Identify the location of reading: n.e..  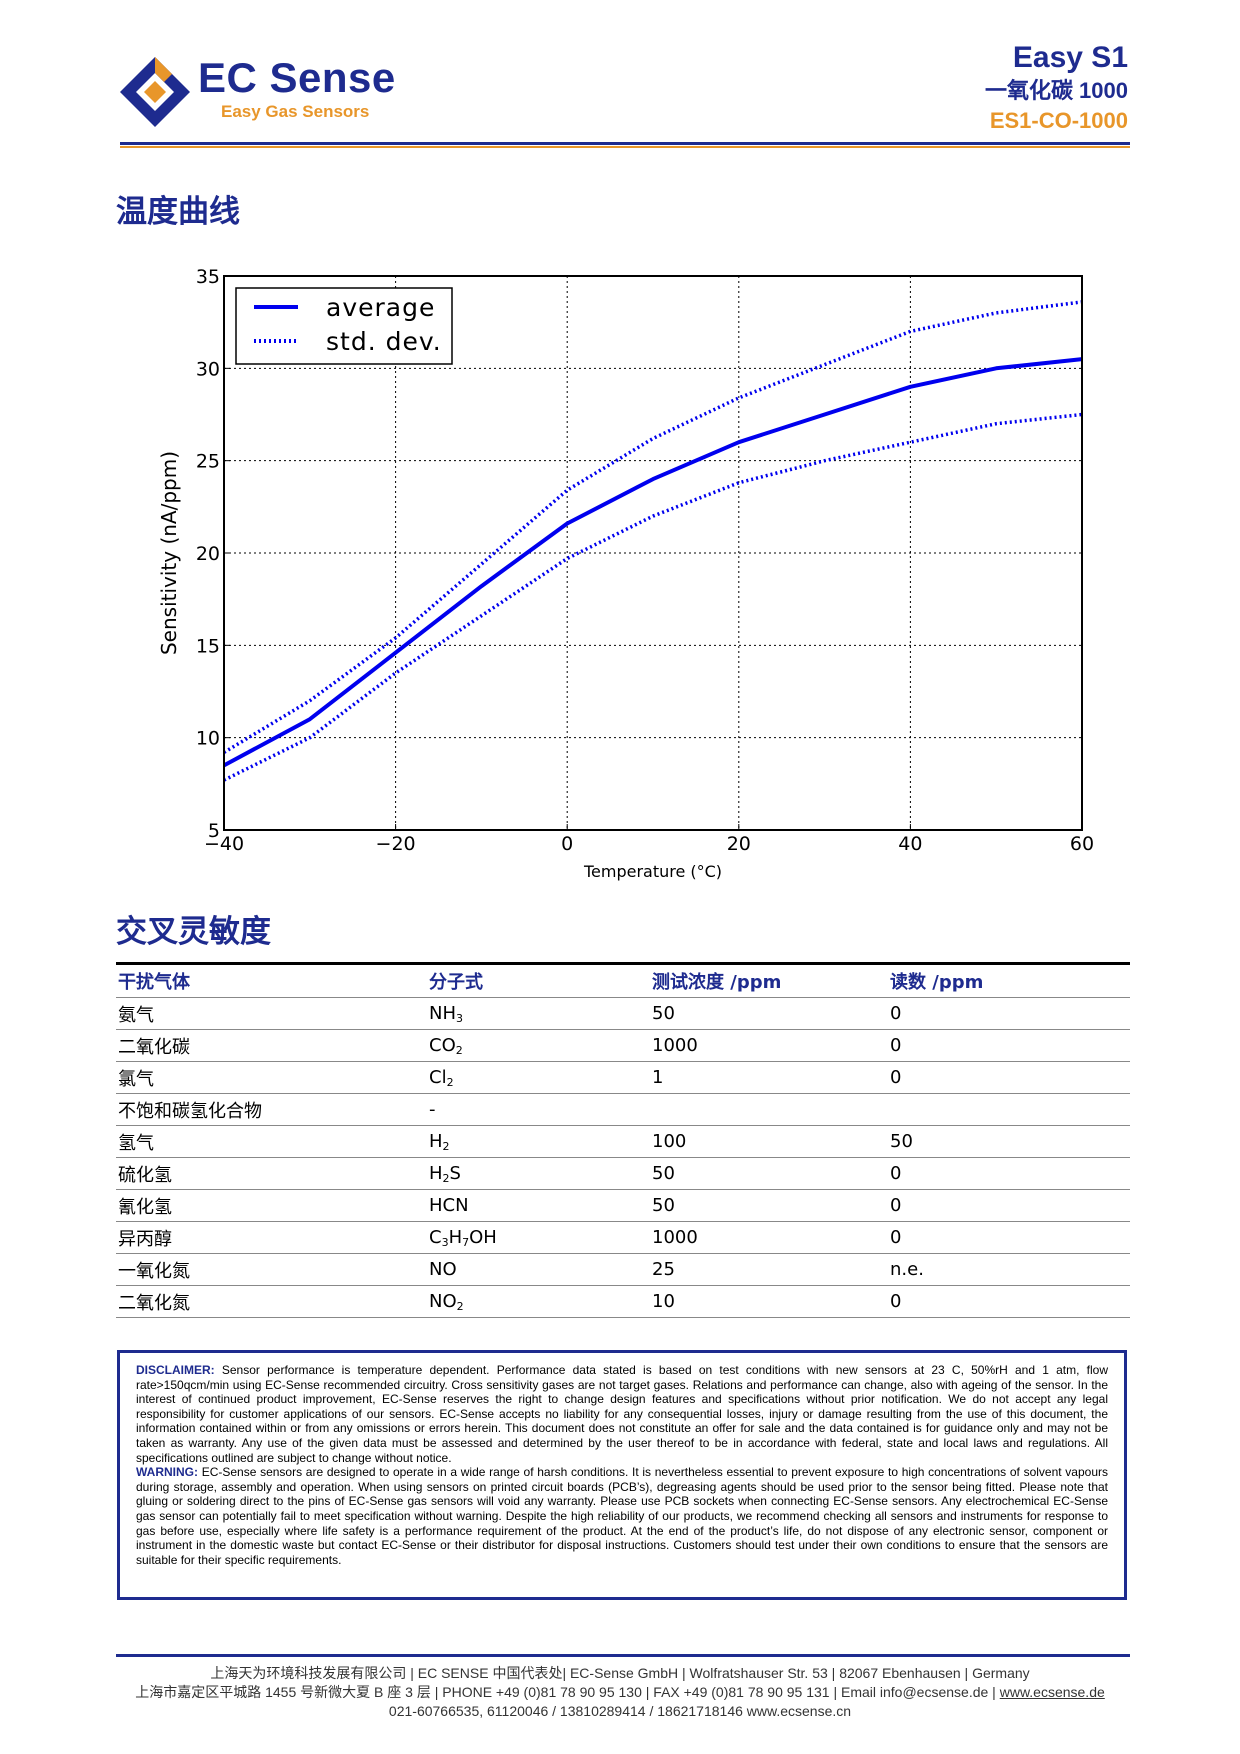
(1009, 1269).